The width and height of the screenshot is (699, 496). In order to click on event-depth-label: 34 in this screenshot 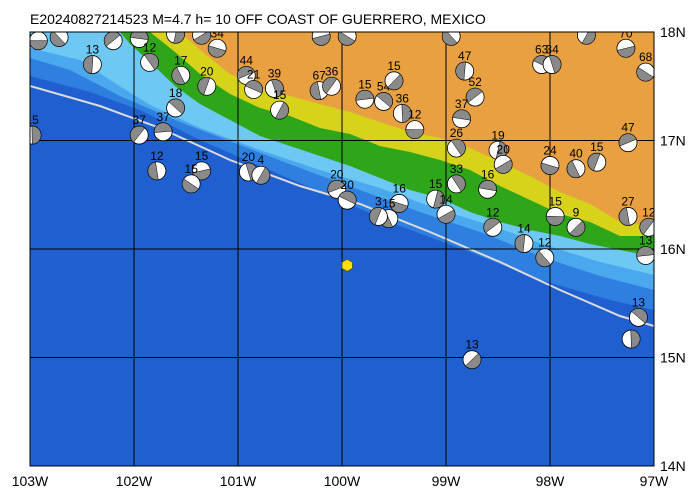, I will do `click(218, 33)`.